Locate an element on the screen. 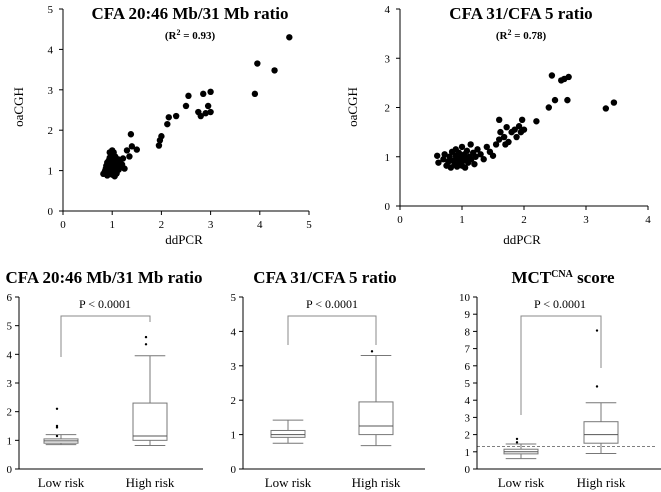 The width and height of the screenshot is (661, 492). y-tick-label: 9 is located at coordinates (468, 315).